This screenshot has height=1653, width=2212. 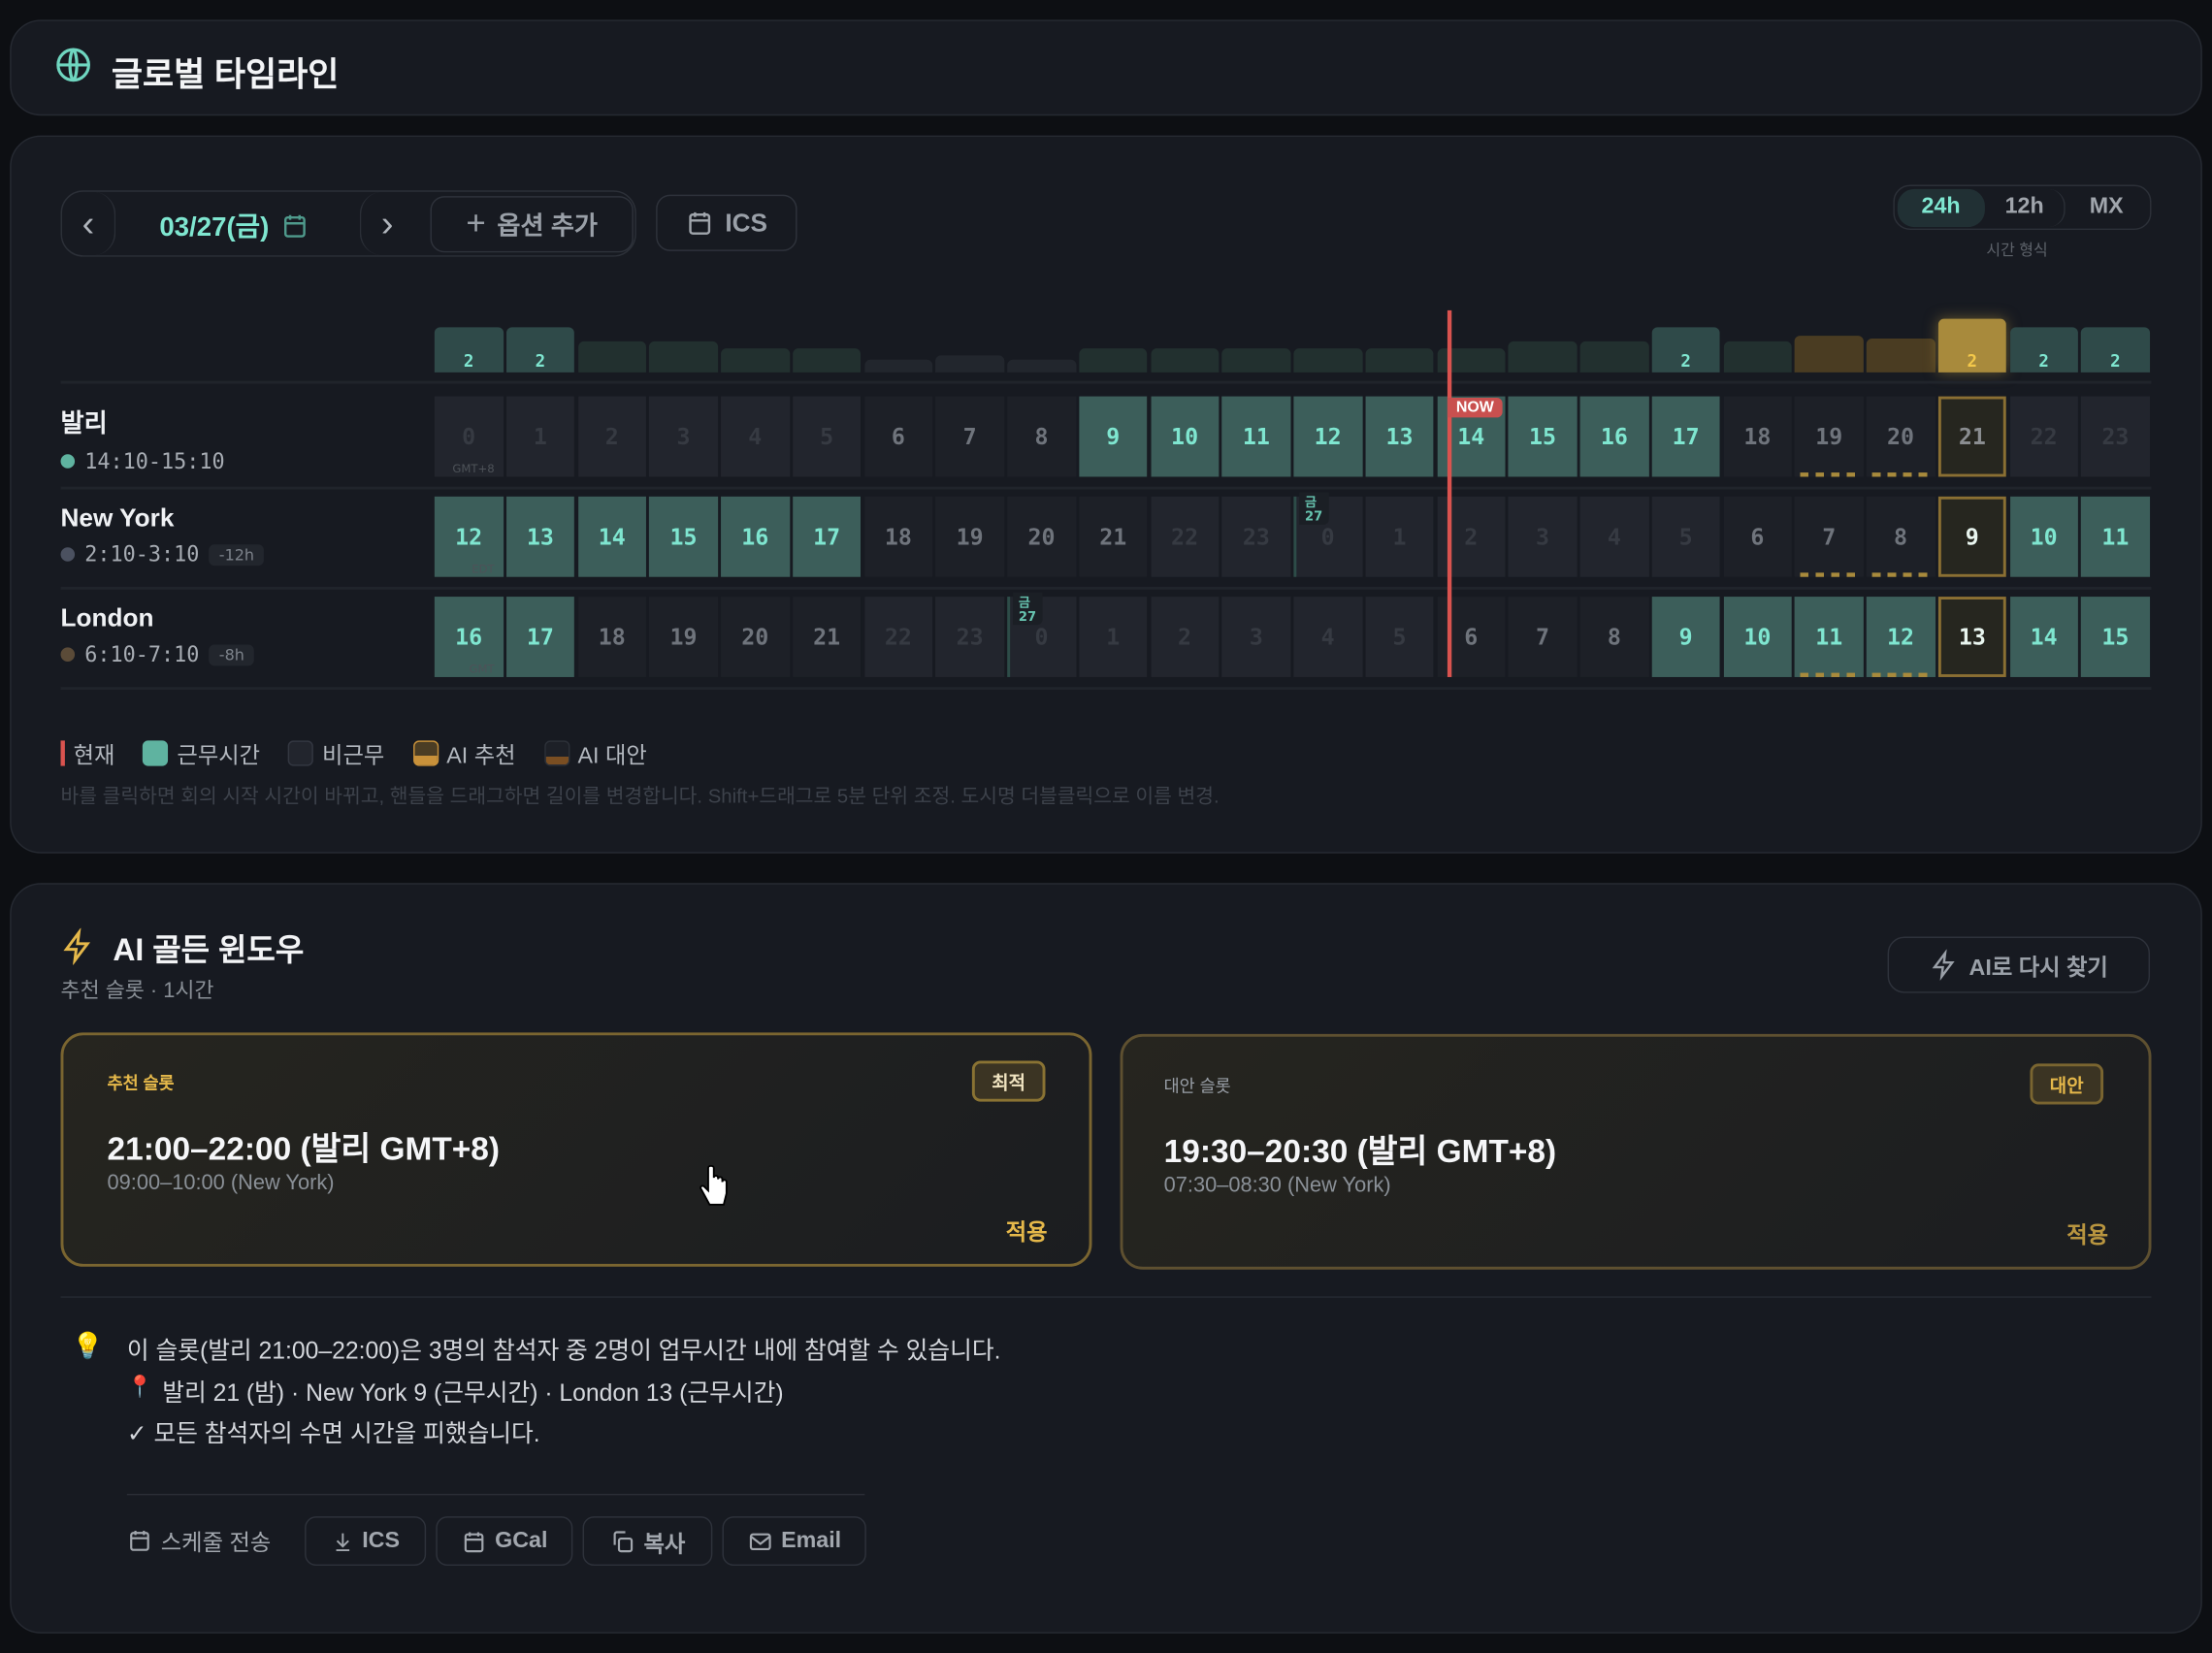 I want to click on copy-button: 복사, so click(x=648, y=1541).